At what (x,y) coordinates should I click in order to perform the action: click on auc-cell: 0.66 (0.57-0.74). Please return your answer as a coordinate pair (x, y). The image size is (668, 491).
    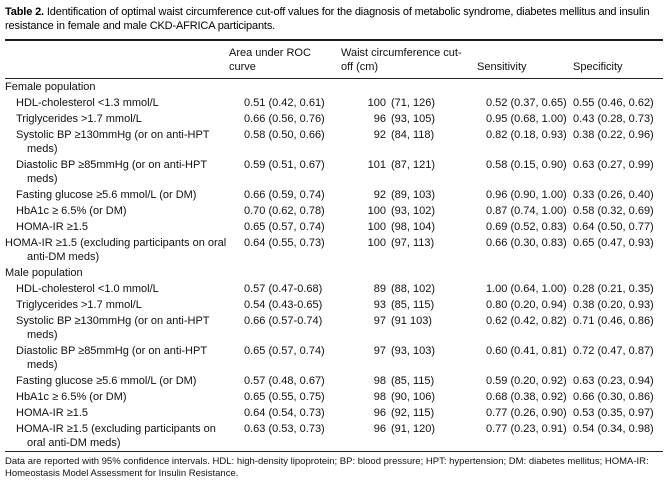
    Looking at the image, I should click on (283, 321).